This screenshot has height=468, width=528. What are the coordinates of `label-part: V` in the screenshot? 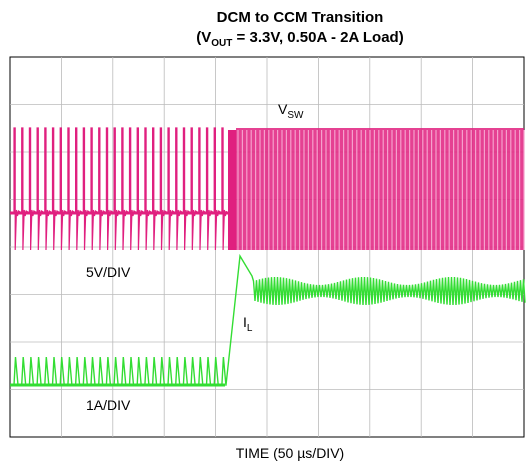 It's located at (283, 109).